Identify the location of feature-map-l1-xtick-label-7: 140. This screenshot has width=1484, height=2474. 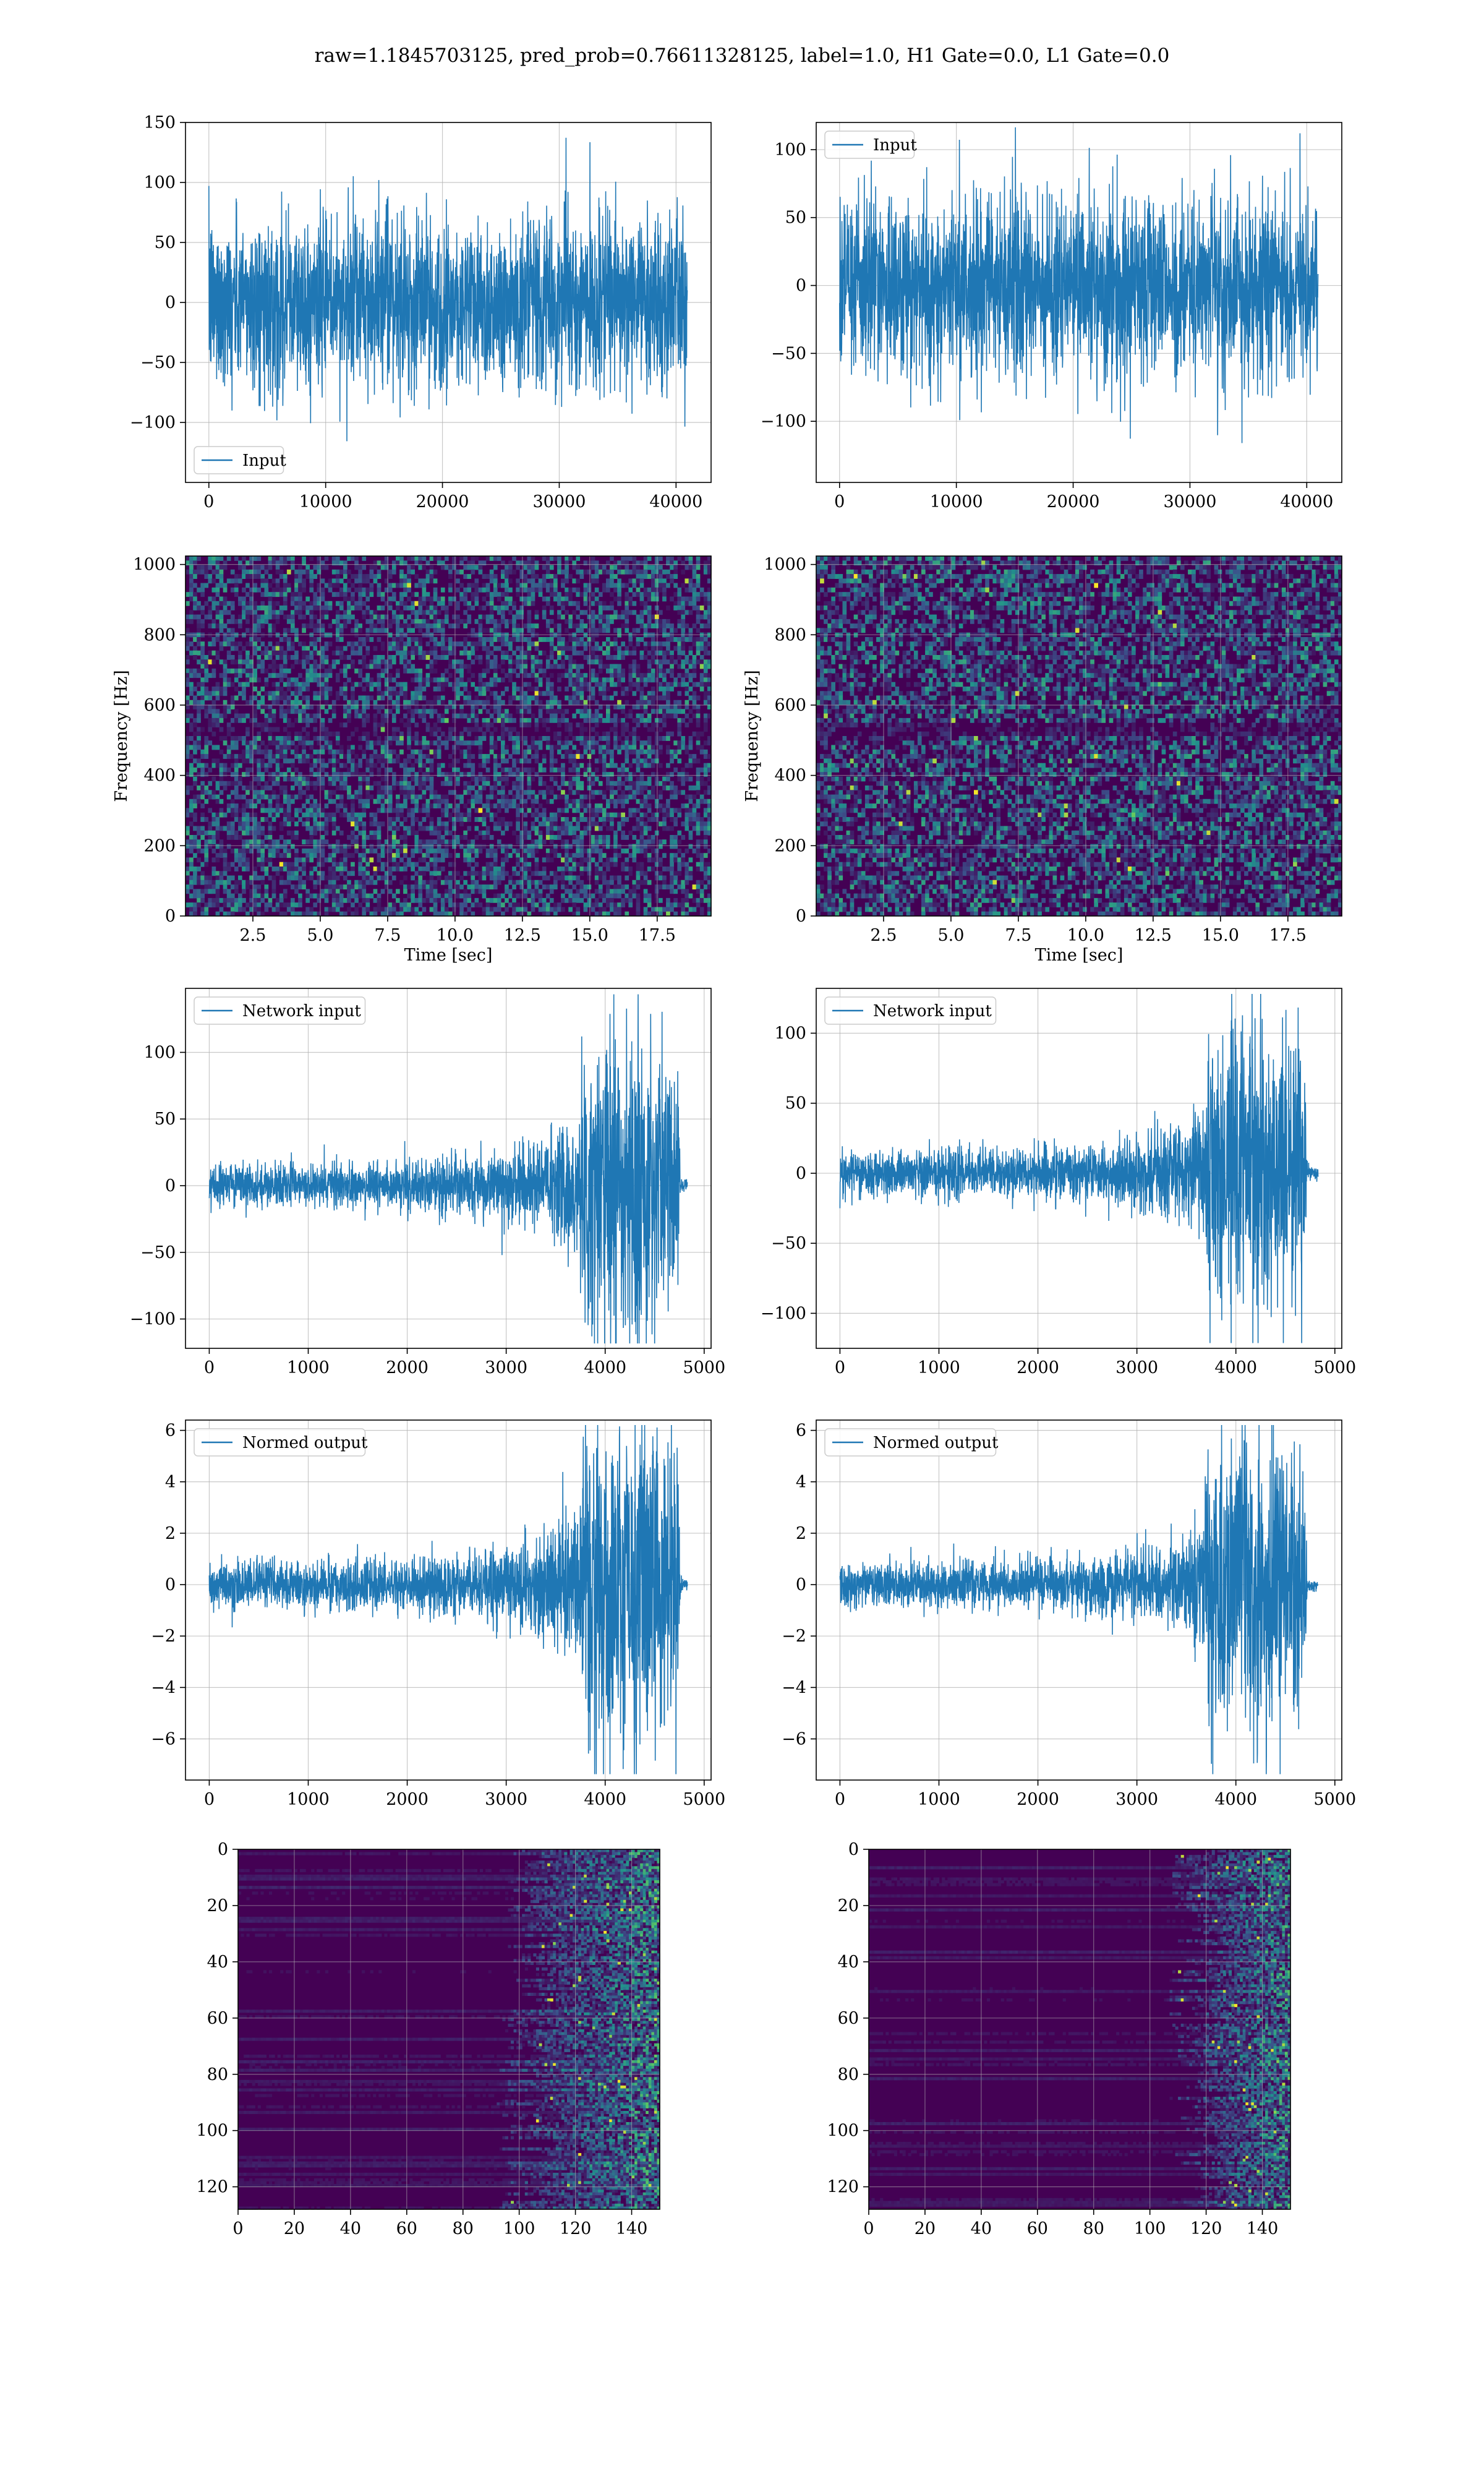
(1263, 2228).